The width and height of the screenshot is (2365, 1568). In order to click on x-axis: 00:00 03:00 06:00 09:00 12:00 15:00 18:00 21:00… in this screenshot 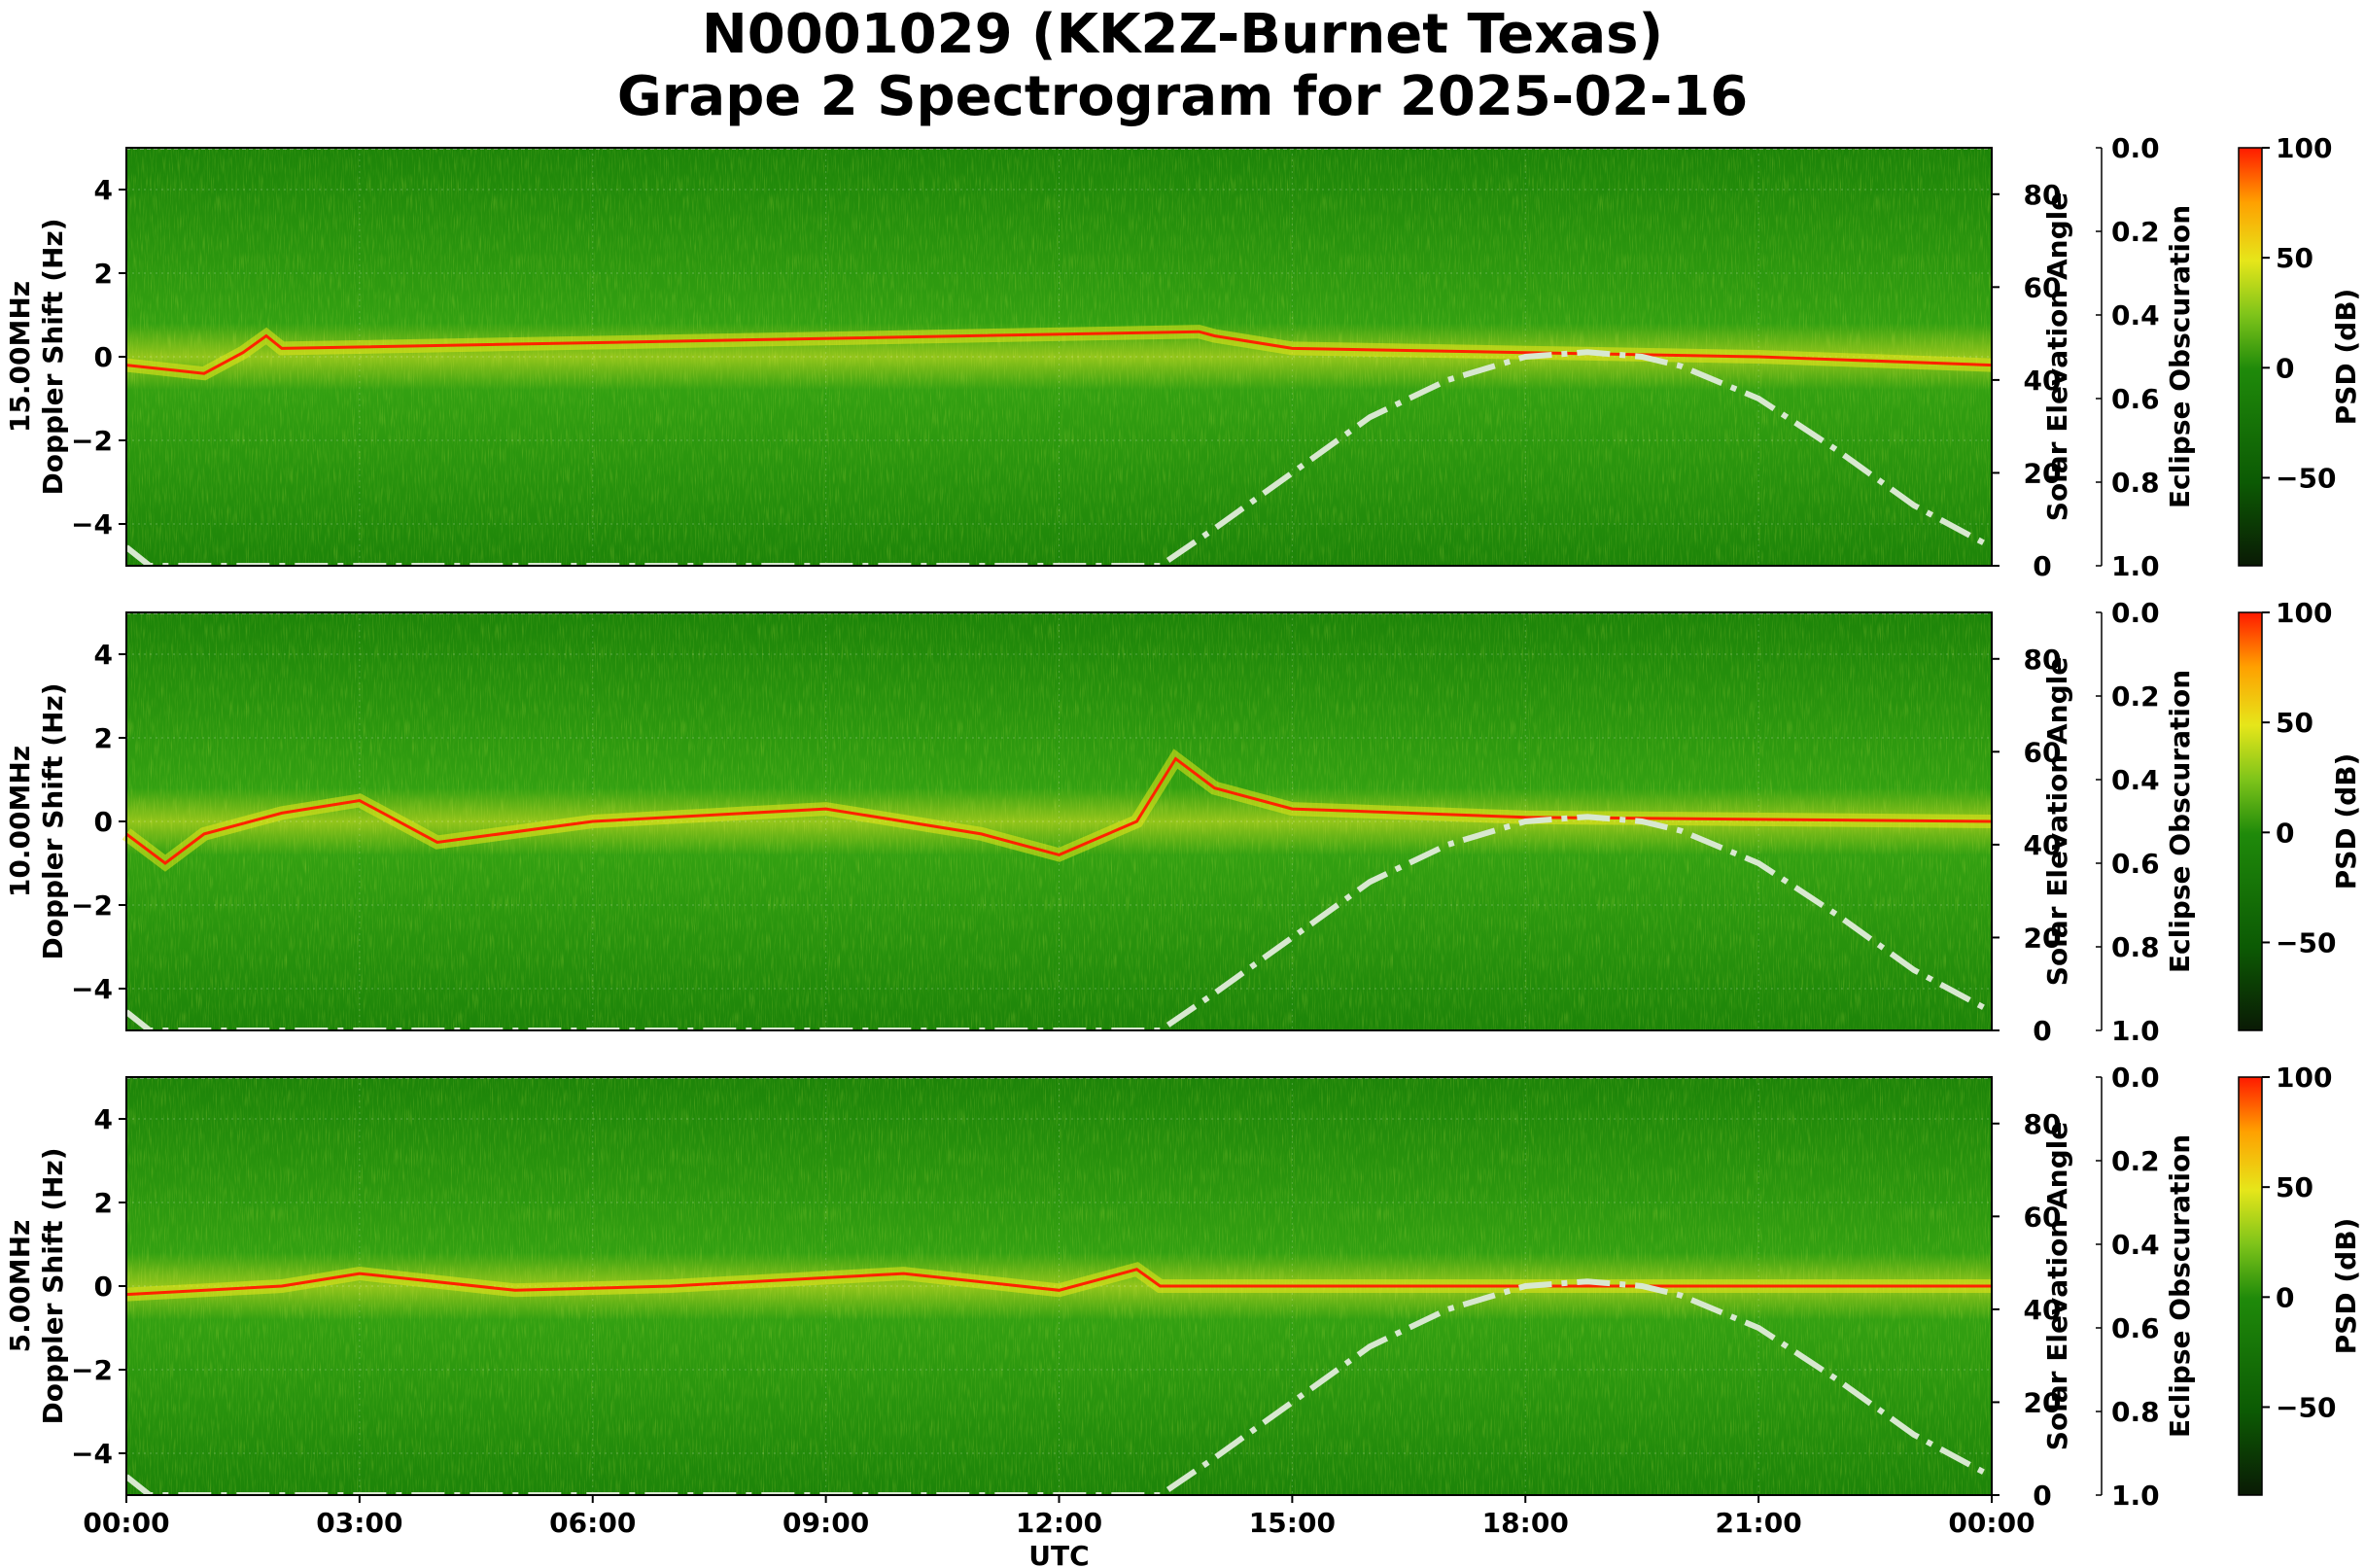, I will do `click(1059, 1531)`.